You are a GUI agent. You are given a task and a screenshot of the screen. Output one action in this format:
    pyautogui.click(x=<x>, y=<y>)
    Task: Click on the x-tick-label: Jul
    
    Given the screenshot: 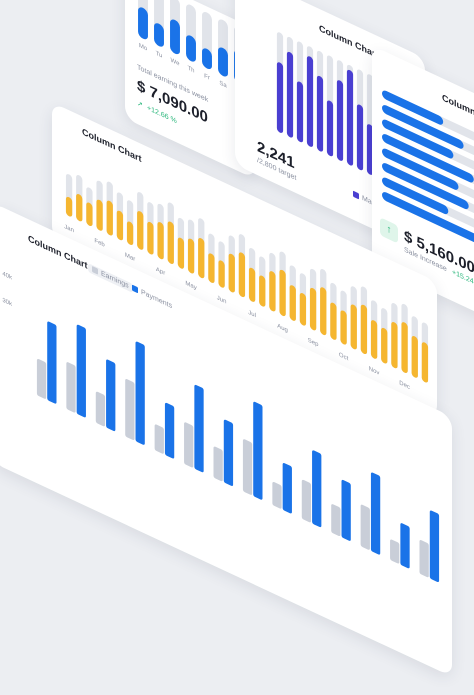 What is the action you would take?
    pyautogui.click(x=252, y=314)
    